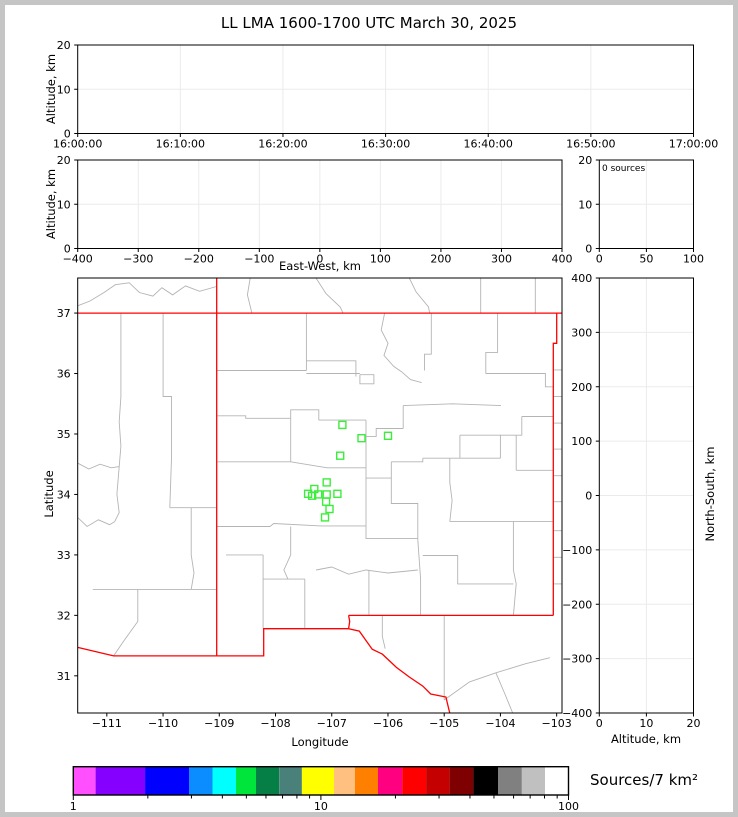 This screenshot has width=738, height=817. I want to click on tick-label: 50, so click(646, 259).